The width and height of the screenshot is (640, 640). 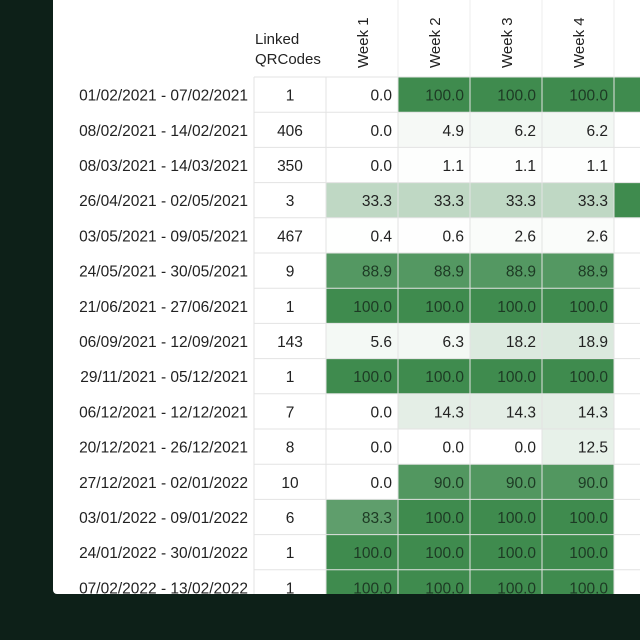 What do you see at coordinates (597, 236) in the screenshot?
I see `heatmap-cell-value: 2.6` at bounding box center [597, 236].